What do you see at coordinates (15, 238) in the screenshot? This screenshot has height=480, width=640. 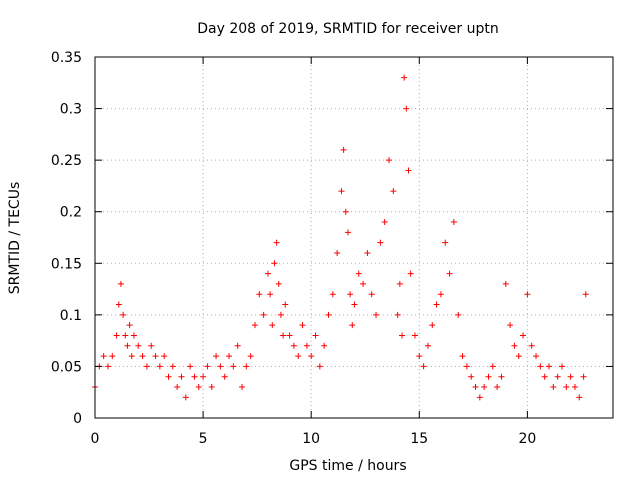 I see `y-axis-label: SRMTID / TECUs` at bounding box center [15, 238].